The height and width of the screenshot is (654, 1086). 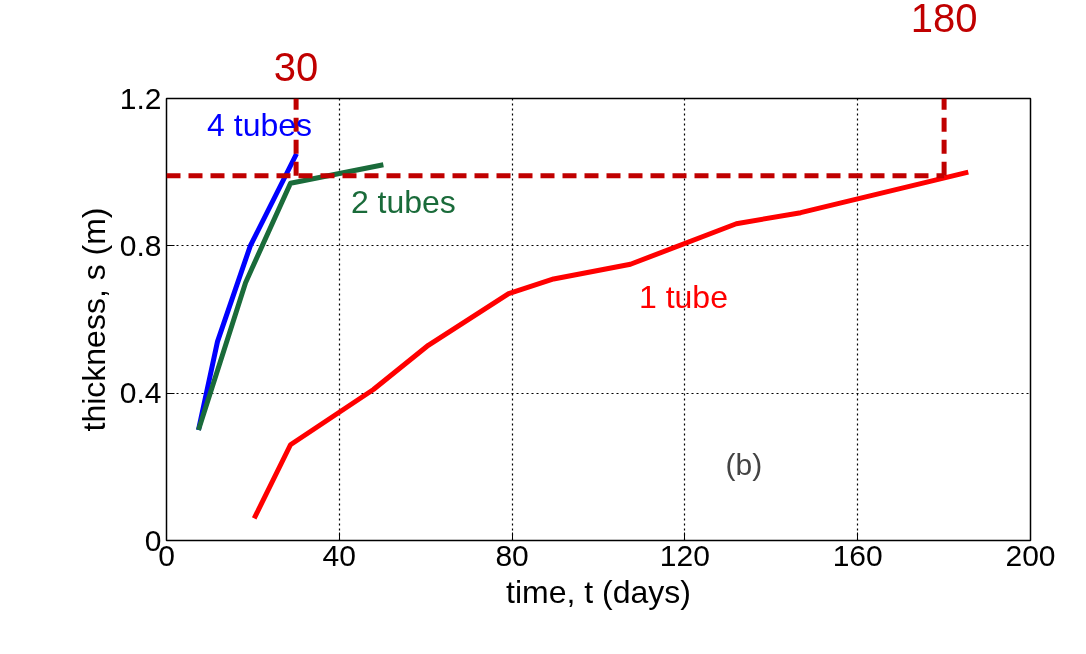 I want to click on series-label: 4 tubes, so click(x=260, y=124).